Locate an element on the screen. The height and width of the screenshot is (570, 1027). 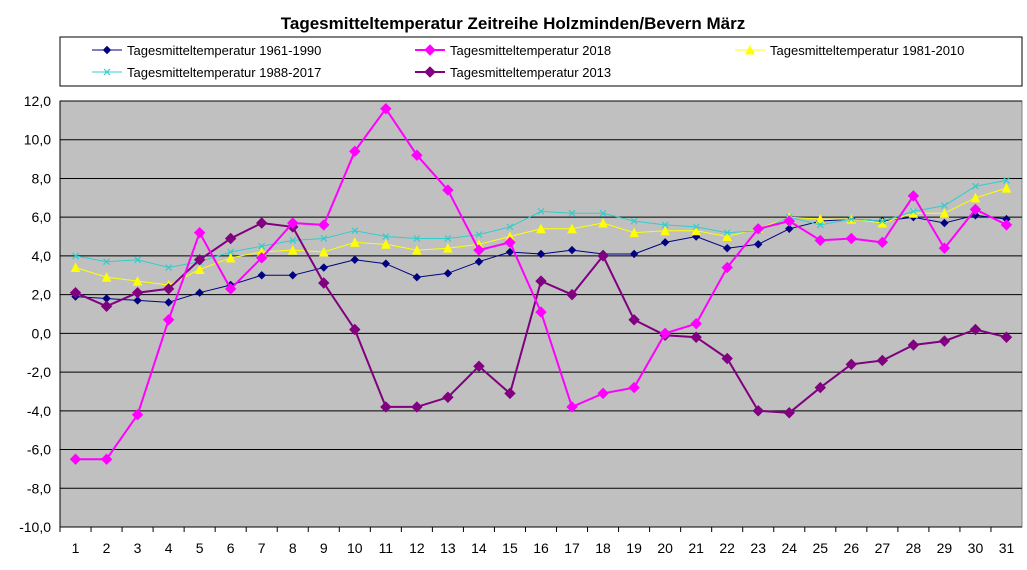
x-tick-label: 29 is located at coordinates (945, 548).